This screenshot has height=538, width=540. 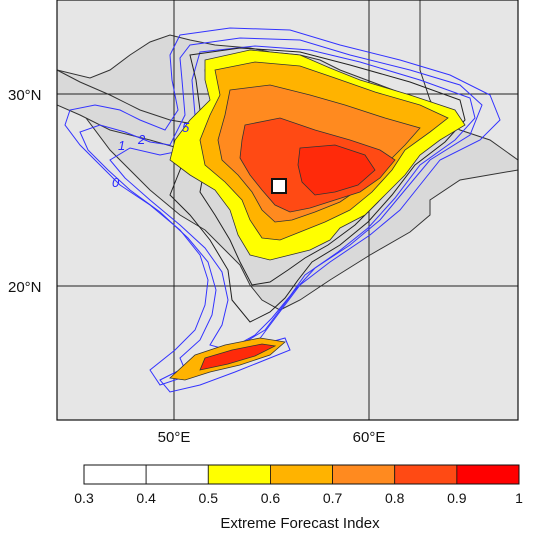 I want to click on lon-tick-labels: 50°E 60°E, so click(x=272, y=437).